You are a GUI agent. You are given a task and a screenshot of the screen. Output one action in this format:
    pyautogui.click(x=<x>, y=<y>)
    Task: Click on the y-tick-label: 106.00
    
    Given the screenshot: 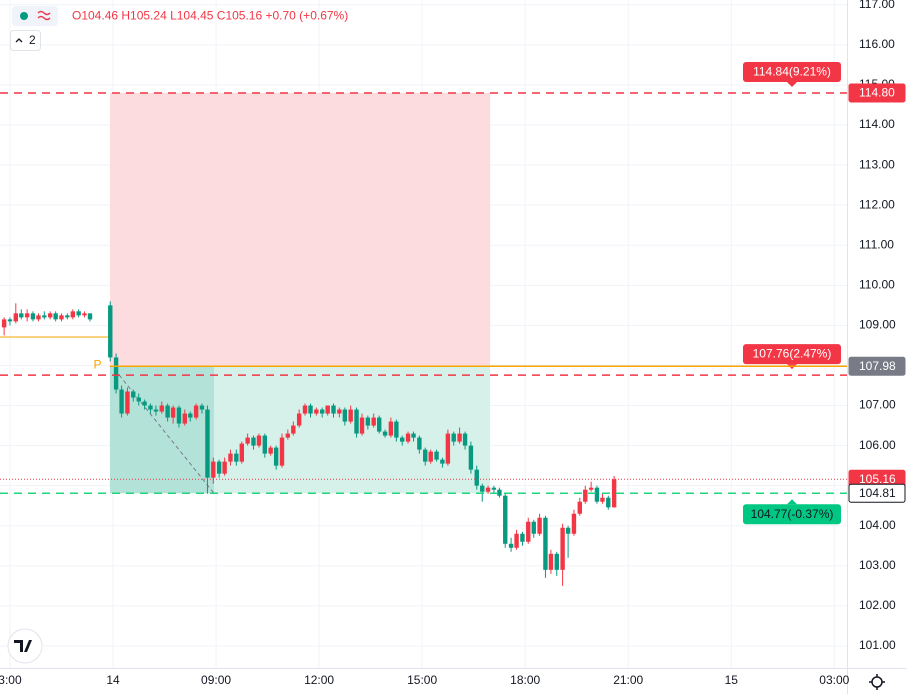 What is the action you would take?
    pyautogui.click(x=877, y=445)
    